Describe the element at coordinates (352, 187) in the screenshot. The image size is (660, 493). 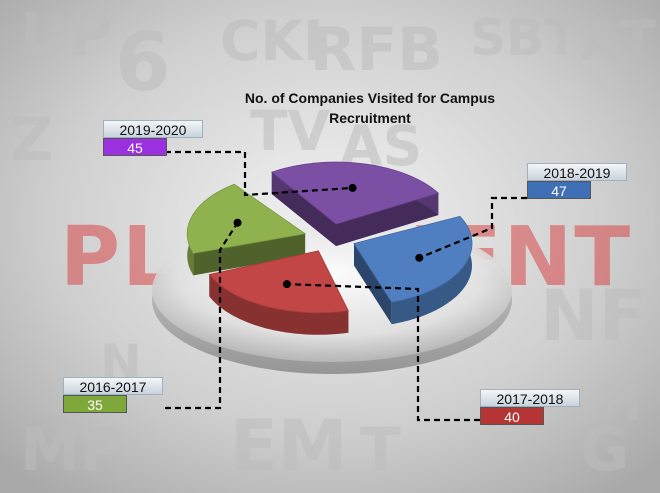
I see `leader-dot-2019-2020` at that location.